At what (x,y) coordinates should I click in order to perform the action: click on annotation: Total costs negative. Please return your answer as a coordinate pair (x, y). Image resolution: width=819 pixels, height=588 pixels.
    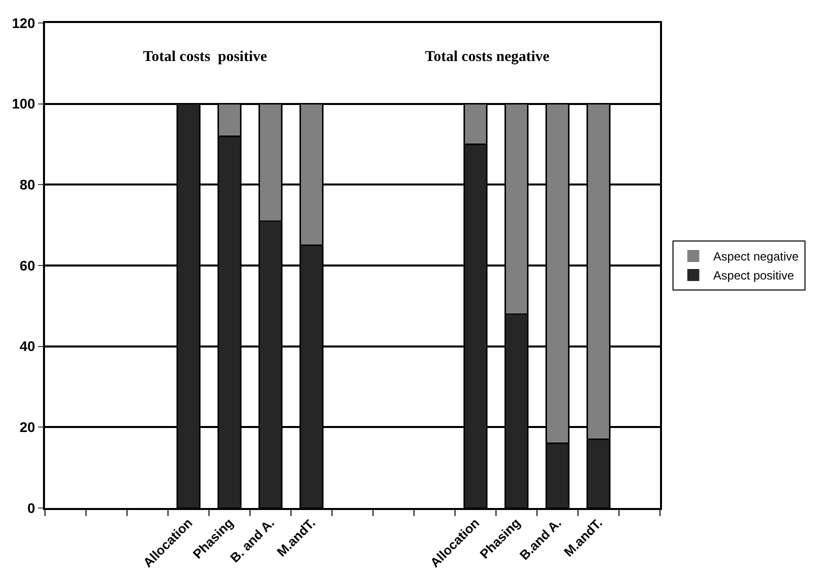
    Looking at the image, I should click on (487, 57).